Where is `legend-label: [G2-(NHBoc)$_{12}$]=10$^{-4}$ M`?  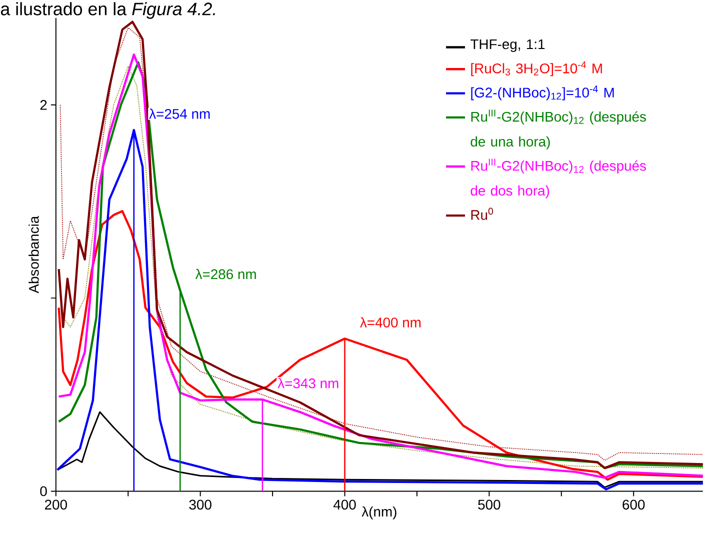
legend-label: [G2-(NHBoc)$_{12}$]=10$^{-4}$ M is located at coordinates (542, 92).